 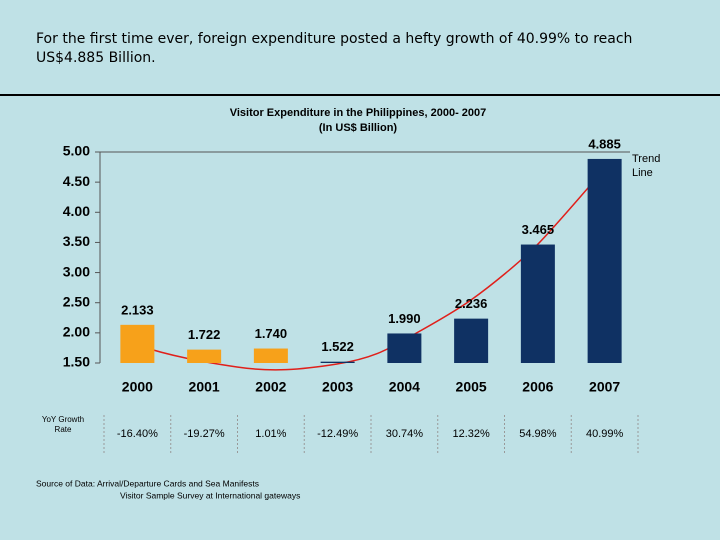 What do you see at coordinates (337, 434) in the screenshot?
I see `growth-rate: -12.49%` at bounding box center [337, 434].